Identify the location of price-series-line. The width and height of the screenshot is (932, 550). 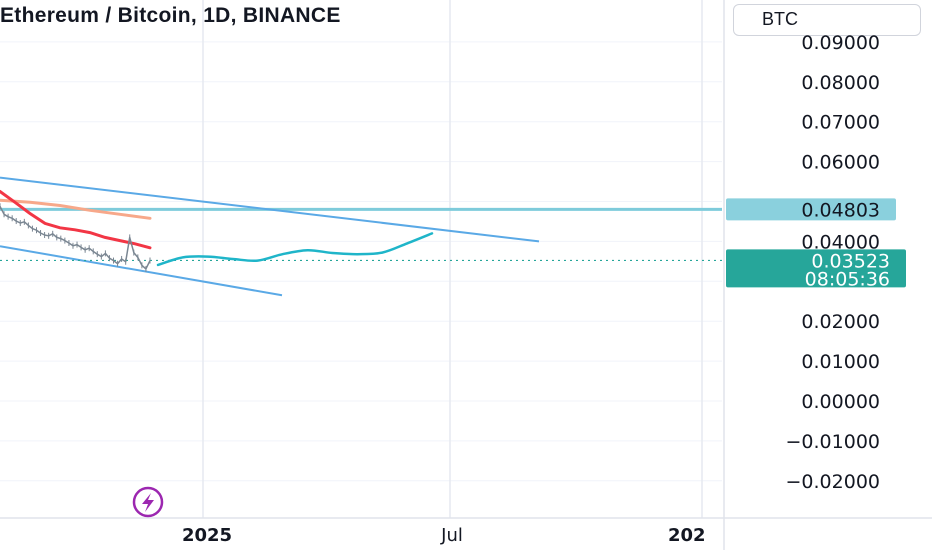
(75, 237).